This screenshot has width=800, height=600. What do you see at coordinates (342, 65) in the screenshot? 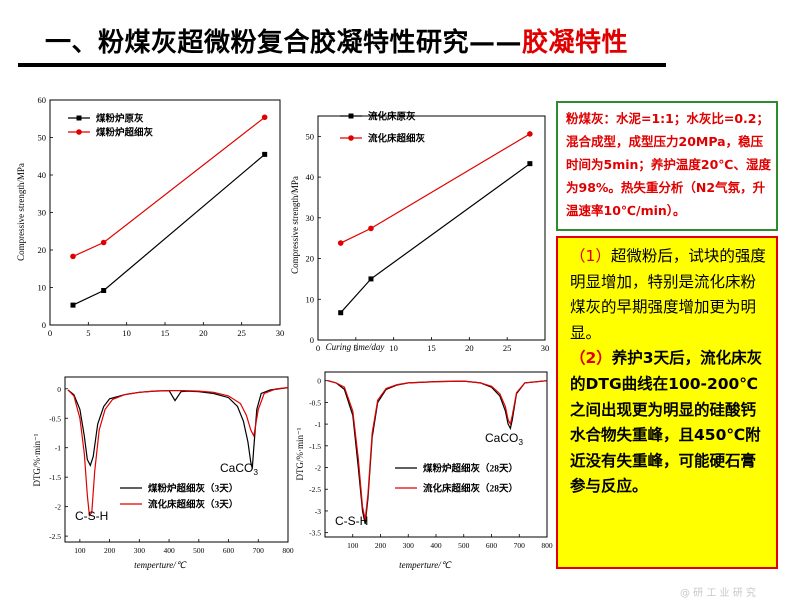
I see `title-underline` at bounding box center [342, 65].